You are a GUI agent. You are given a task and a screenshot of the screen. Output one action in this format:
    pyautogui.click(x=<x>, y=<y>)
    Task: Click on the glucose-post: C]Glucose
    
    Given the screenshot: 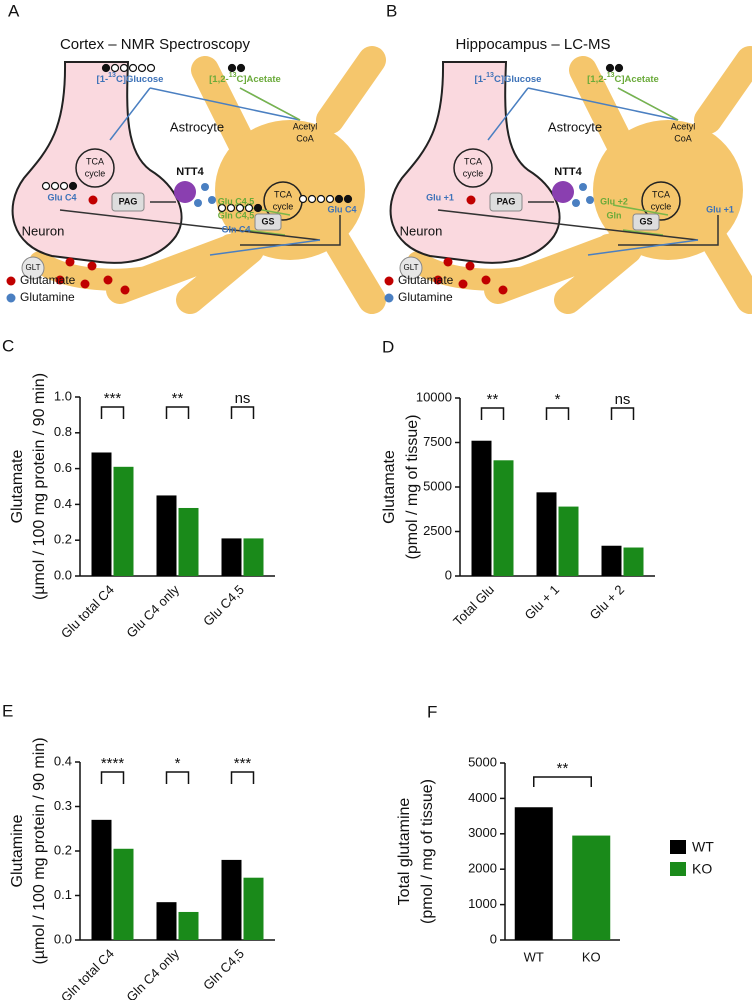 What is the action you would take?
    pyautogui.click(x=140, y=79)
    